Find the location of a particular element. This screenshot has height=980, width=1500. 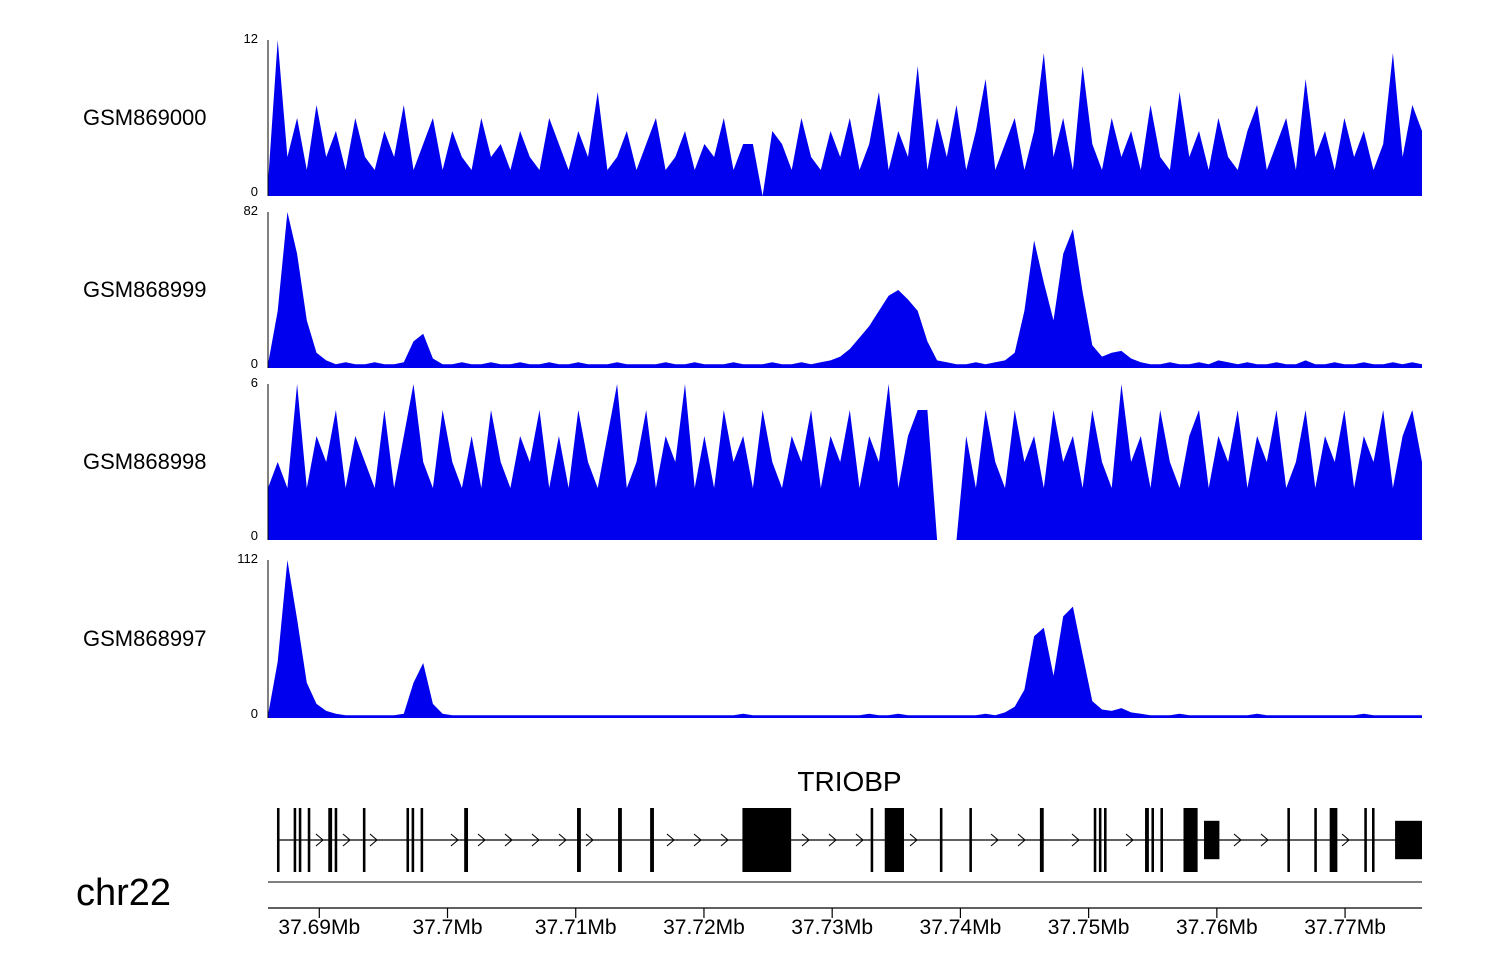

axis-tick-label: 37.72Mb is located at coordinates (704, 927).